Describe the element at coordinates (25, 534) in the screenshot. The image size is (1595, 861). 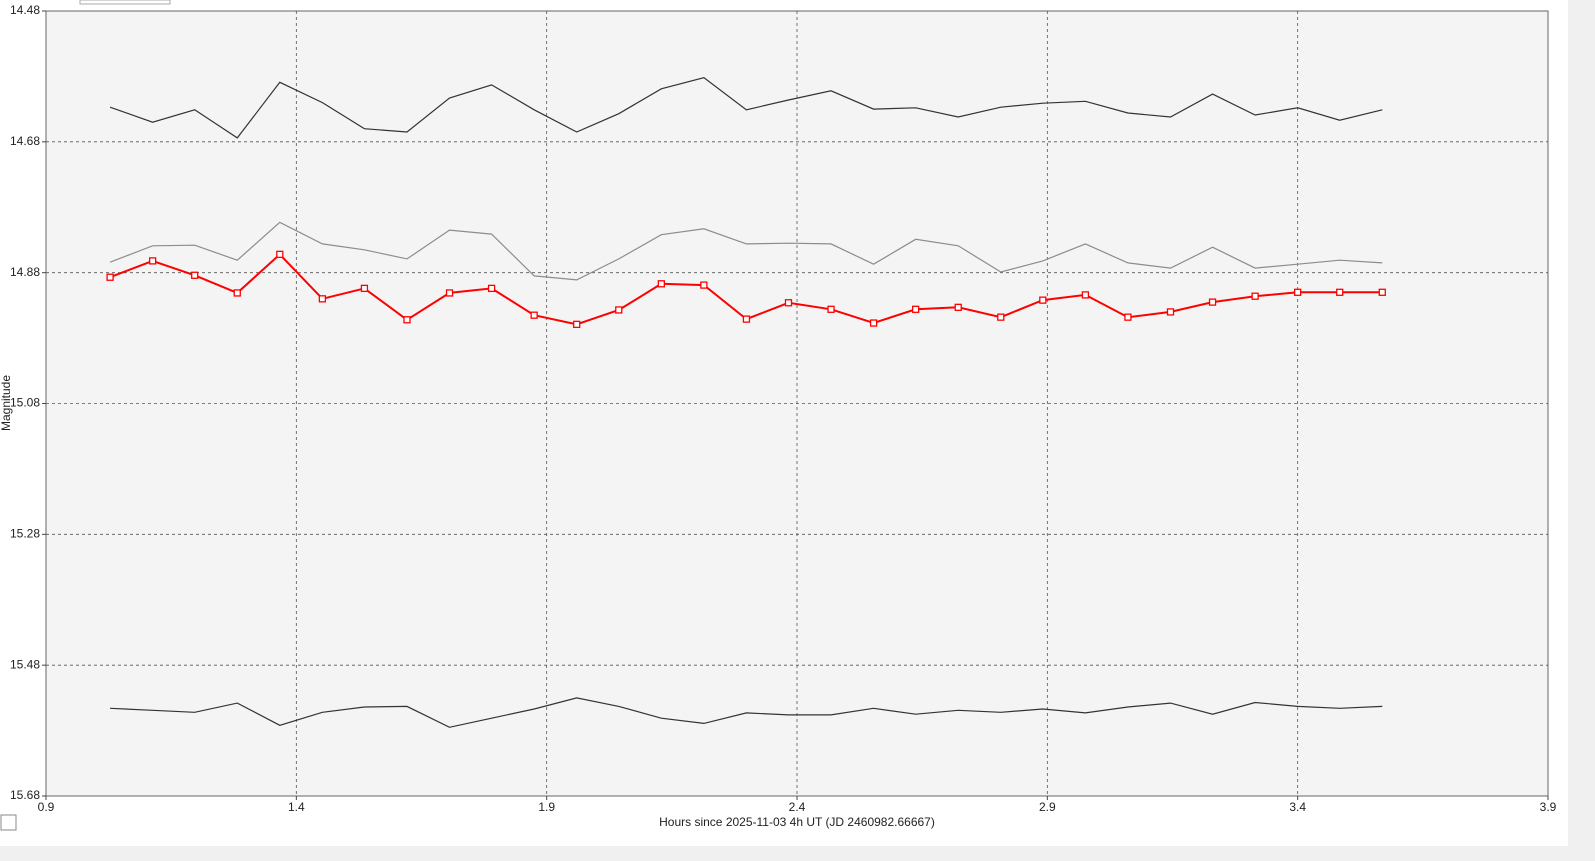
I see `y-tick-label: 15.28` at that location.